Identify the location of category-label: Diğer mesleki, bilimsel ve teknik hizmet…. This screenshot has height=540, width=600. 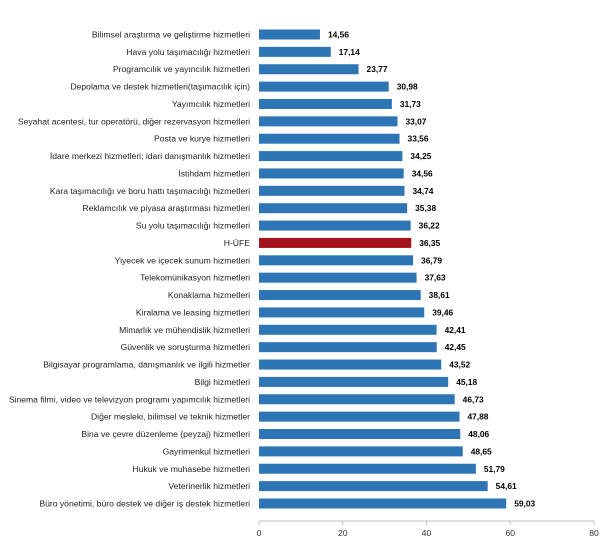
(170, 417).